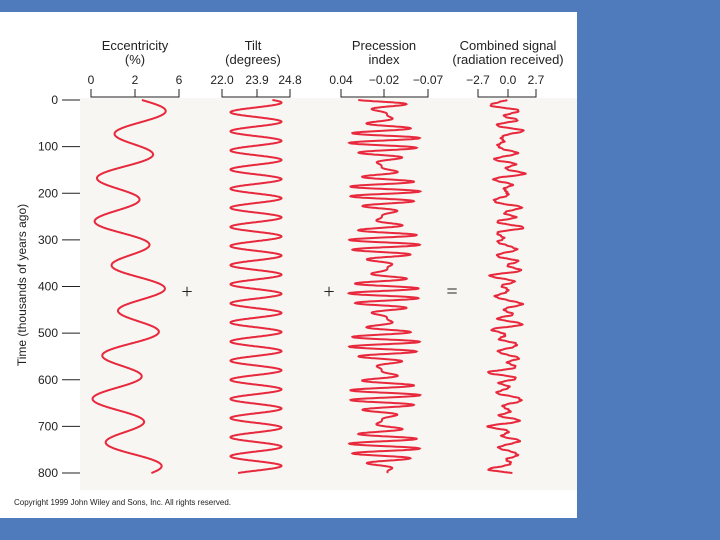 The width and height of the screenshot is (720, 540). I want to click on x-bracket-eccentricity, so click(135, 93).